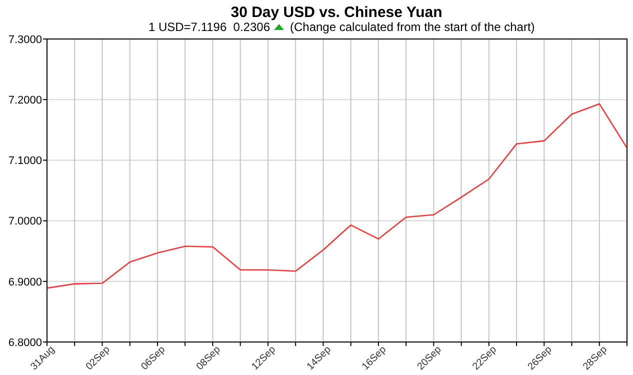 Image resolution: width=633 pixels, height=375 pixels. What do you see at coordinates (336, 12) in the screenshot?
I see `chart-title: 30 Day USD vs. Chinese Yuan` at bounding box center [336, 12].